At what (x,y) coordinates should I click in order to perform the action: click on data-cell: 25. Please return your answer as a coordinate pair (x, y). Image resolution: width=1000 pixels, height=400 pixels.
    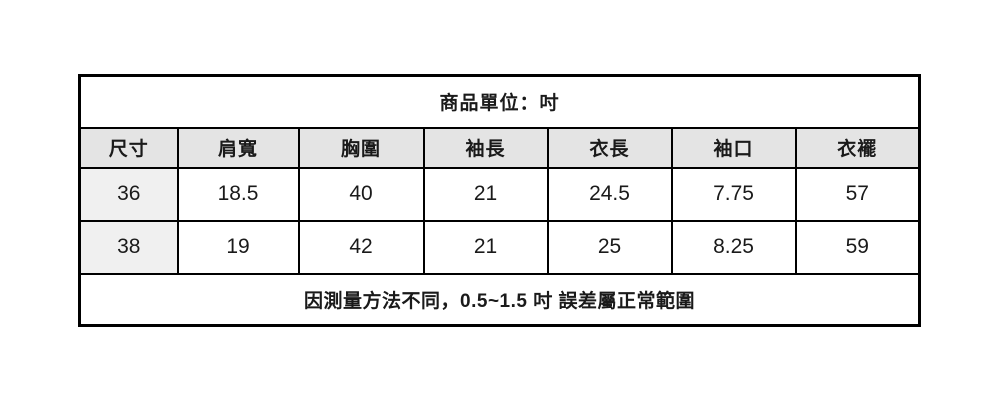
    Looking at the image, I should click on (609, 247).